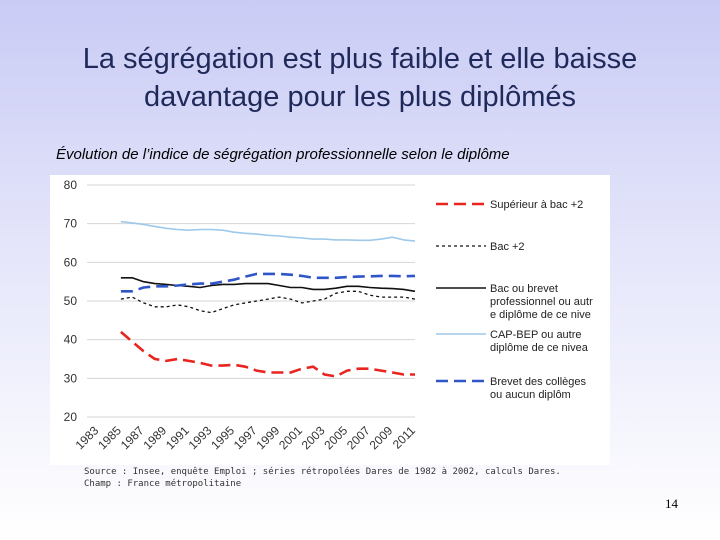  Describe the element at coordinates (87, 437) in the screenshot. I see `x-tick-label: 1983` at that location.